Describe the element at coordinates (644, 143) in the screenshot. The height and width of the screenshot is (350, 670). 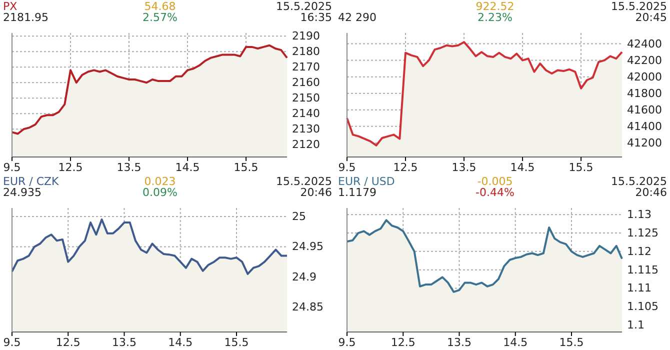
I see `y-tick-label: 41200` at that location.